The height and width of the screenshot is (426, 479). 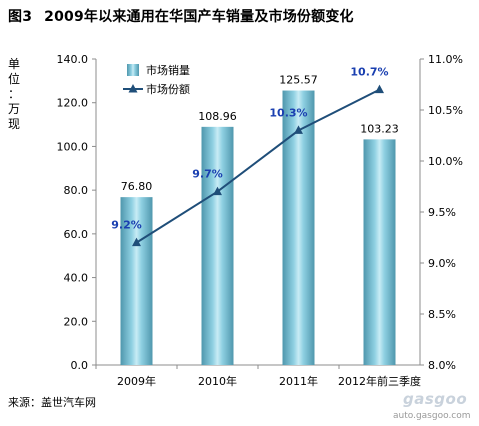 What do you see at coordinates (199, 17) in the screenshot?
I see `figure-title-text: 2009年以来通用在华国产车销量及市场份额变化` at bounding box center [199, 17].